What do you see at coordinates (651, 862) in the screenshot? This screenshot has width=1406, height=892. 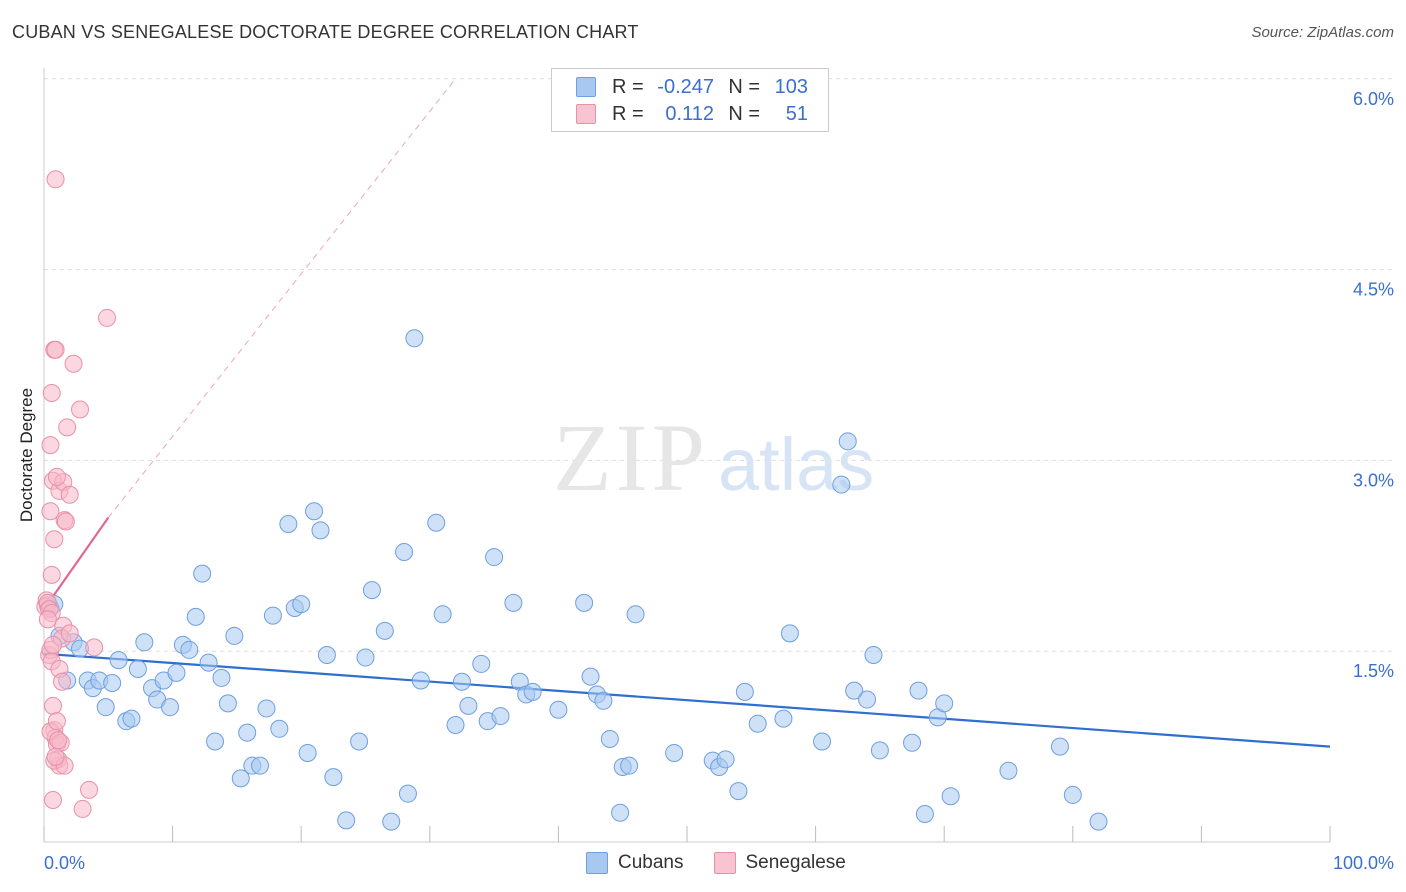 I see `series-label-cubans: Cubans` at bounding box center [651, 862].